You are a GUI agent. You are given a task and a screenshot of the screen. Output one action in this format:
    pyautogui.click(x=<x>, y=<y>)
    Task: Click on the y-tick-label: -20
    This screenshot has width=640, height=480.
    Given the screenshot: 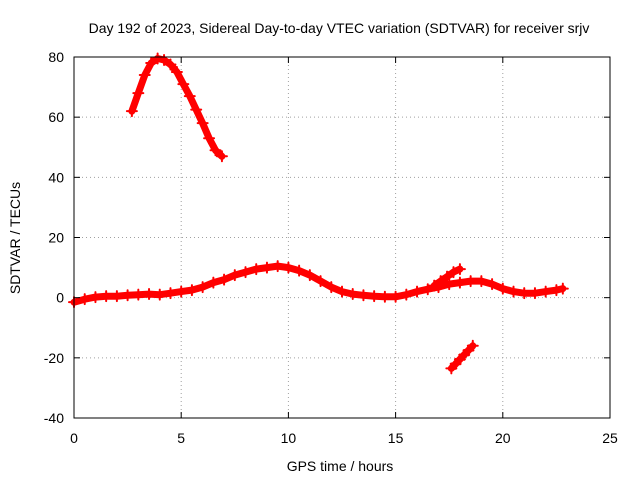 What is the action you would take?
    pyautogui.click(x=54, y=358)
    